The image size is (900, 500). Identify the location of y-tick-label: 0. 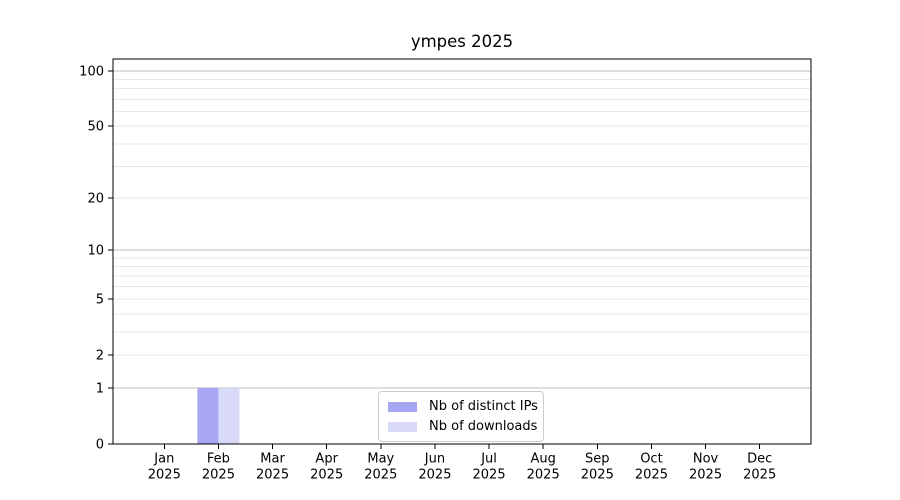
(100, 445).